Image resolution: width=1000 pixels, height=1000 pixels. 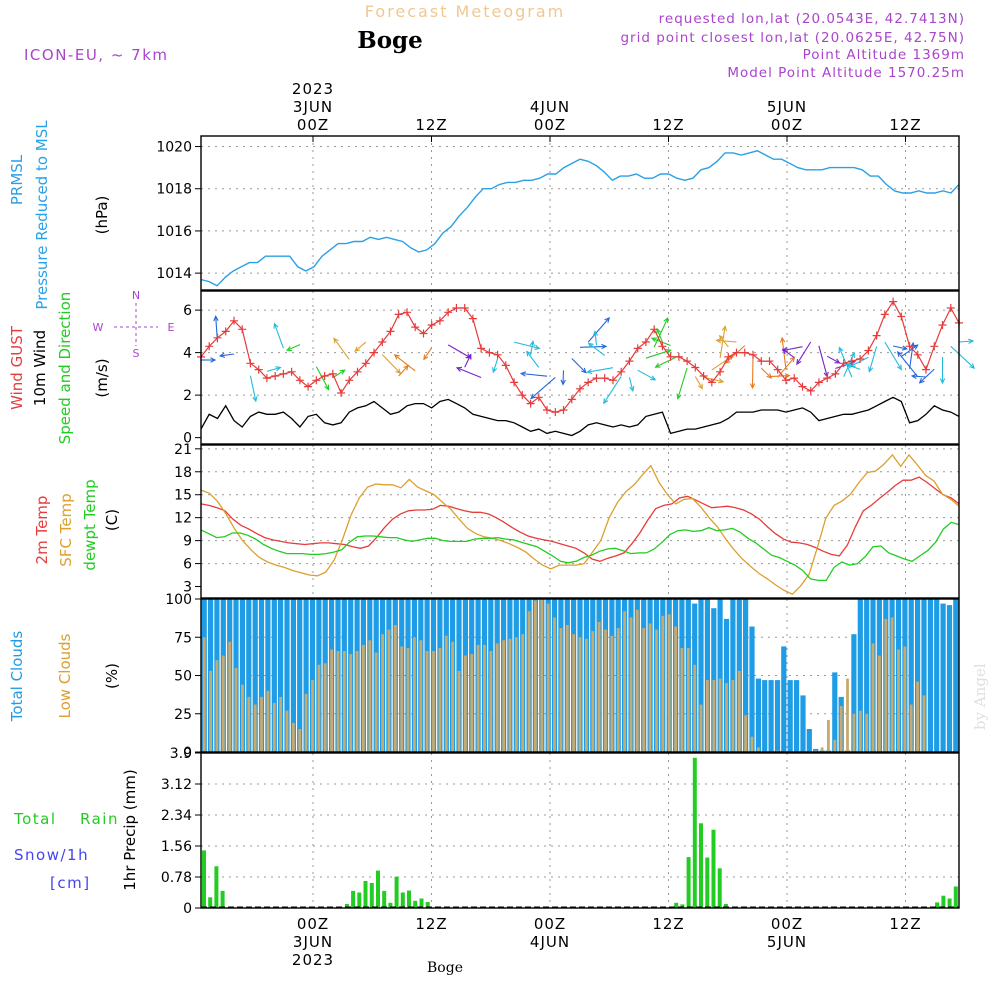 What do you see at coordinates (51, 855) in the screenshot?
I see `precip-legend-snow: Snow/1h` at bounding box center [51, 855].